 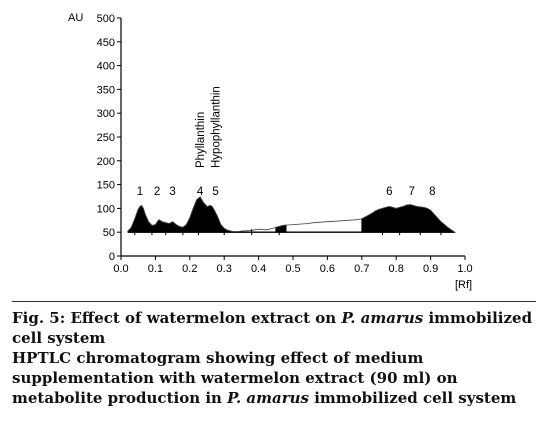 I want to click on compound-annotation: Phyllanthin, so click(x=201, y=140).